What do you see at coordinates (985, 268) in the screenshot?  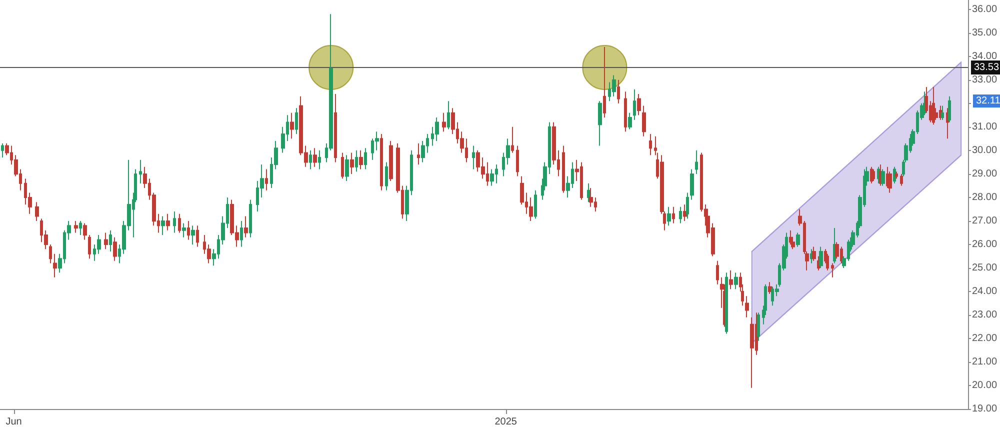 I see `y-tick-label: 25.00` at bounding box center [985, 268].